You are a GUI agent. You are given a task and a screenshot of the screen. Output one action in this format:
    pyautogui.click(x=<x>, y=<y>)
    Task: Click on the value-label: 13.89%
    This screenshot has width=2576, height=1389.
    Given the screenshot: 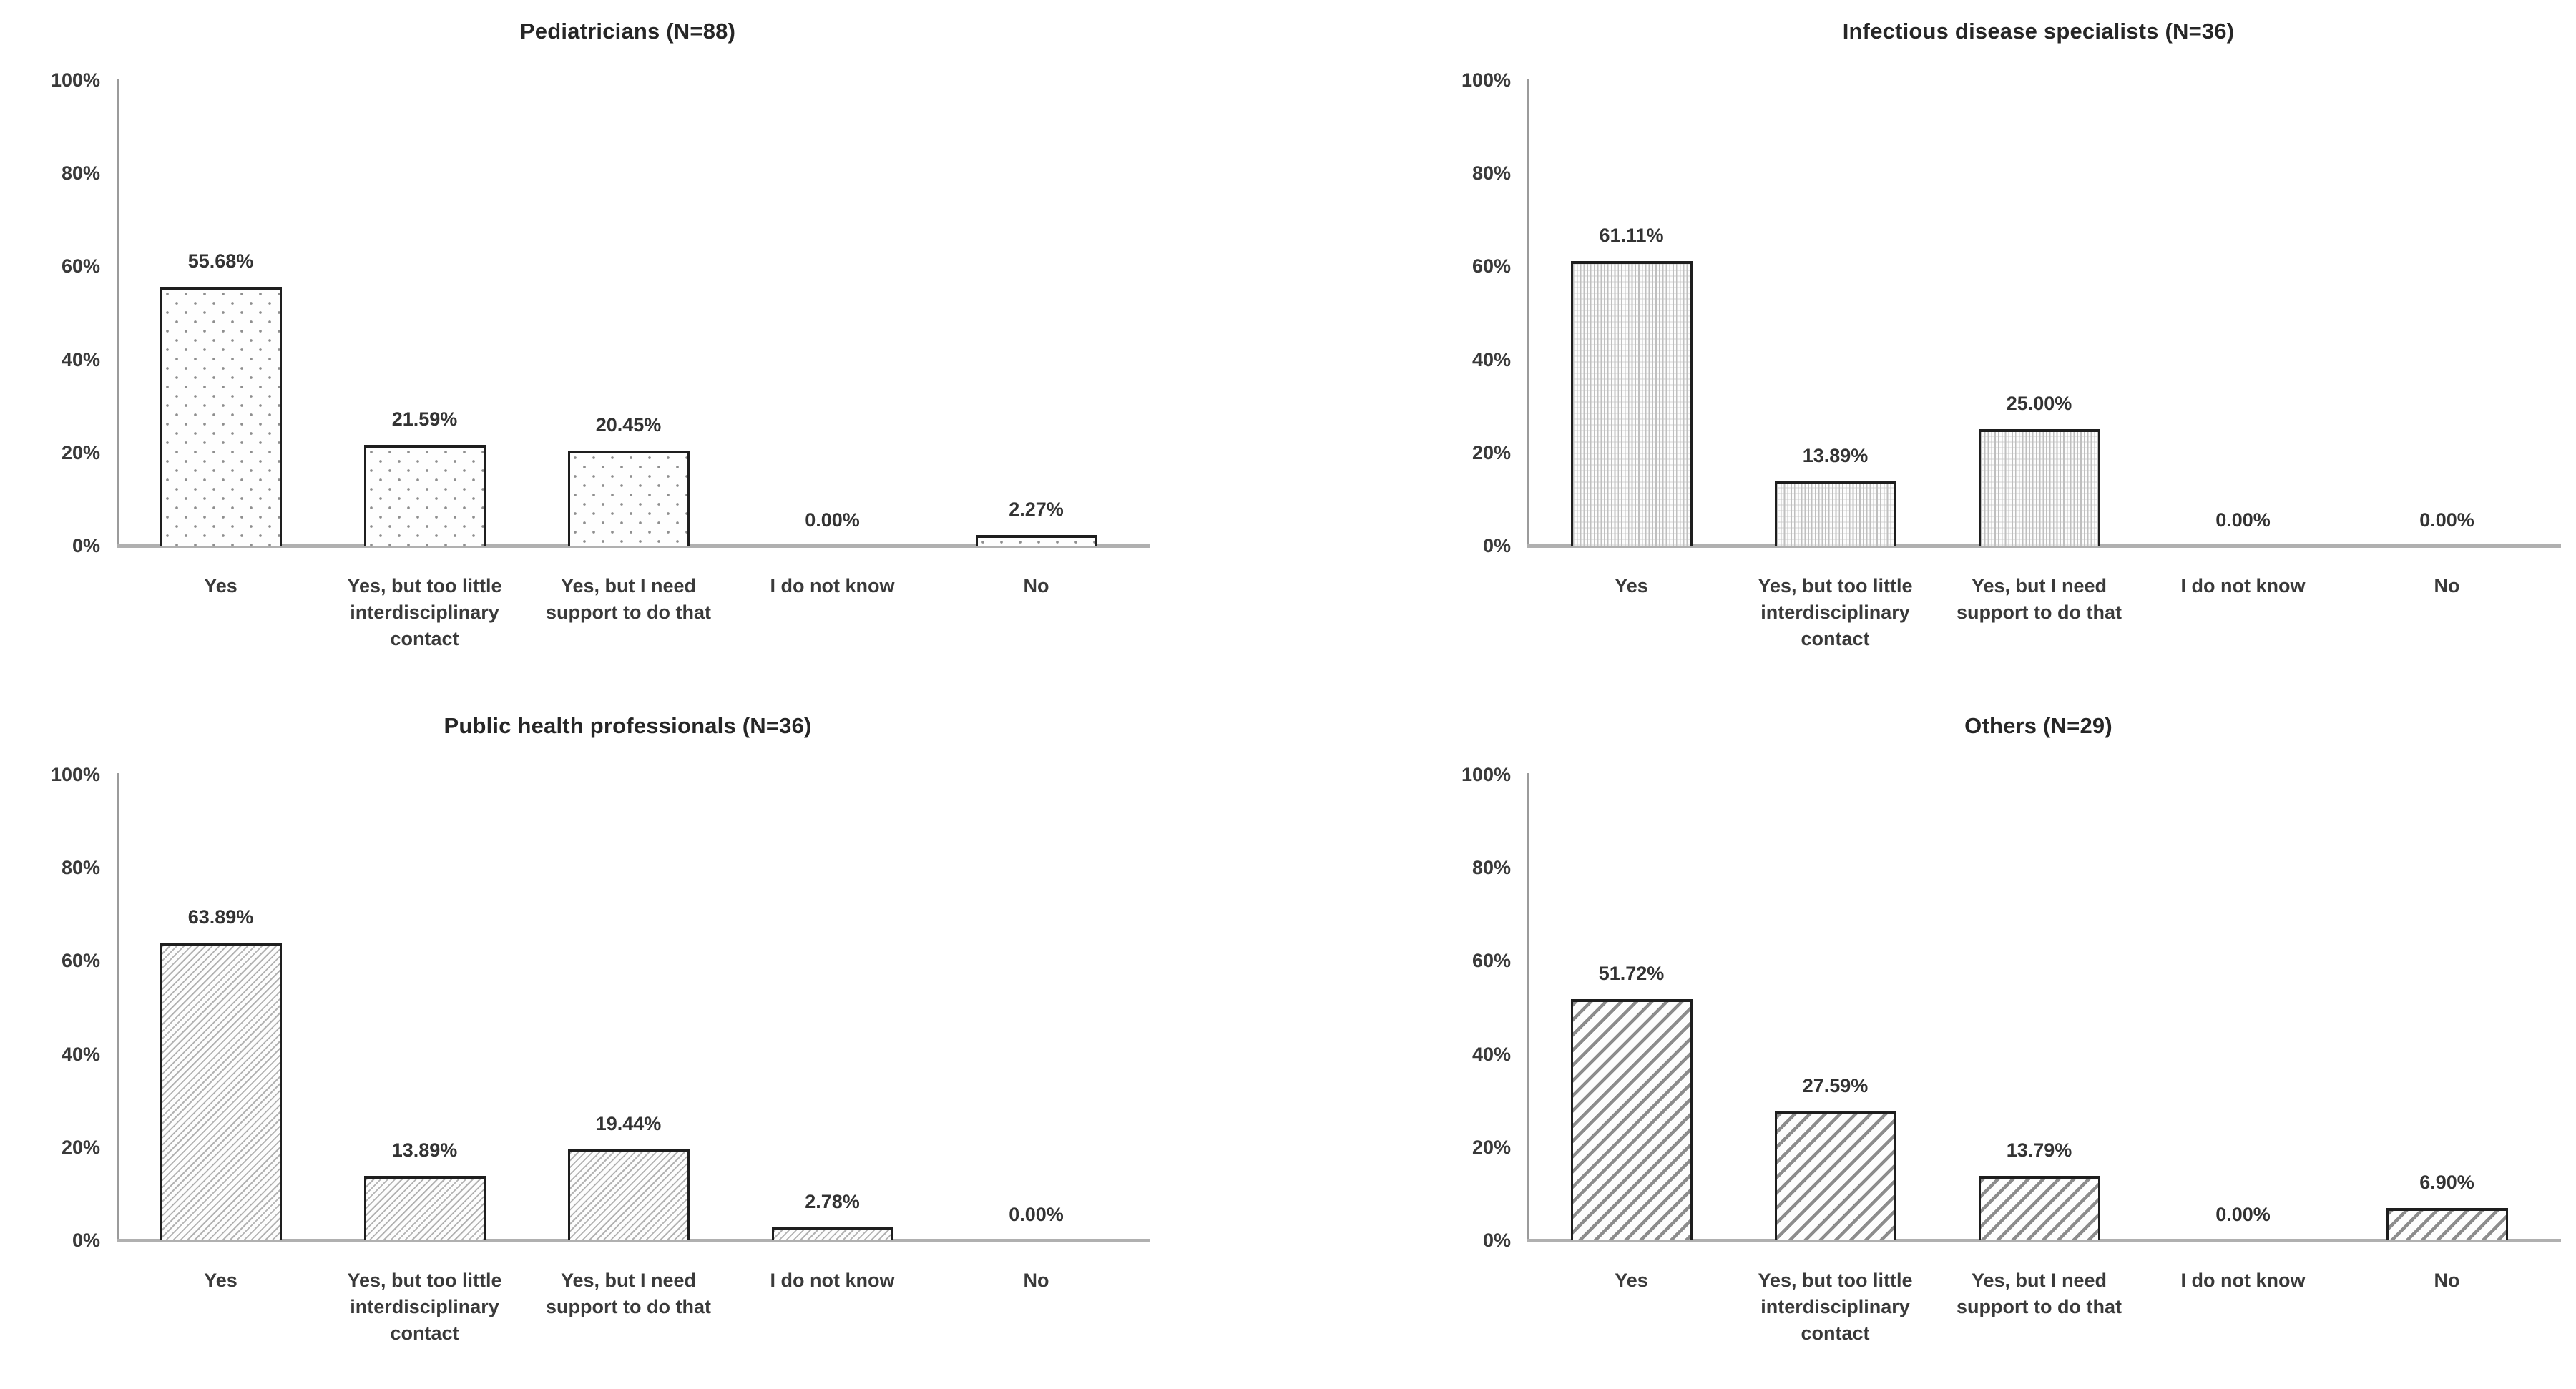 What is the action you would take?
    pyautogui.click(x=425, y=1150)
    